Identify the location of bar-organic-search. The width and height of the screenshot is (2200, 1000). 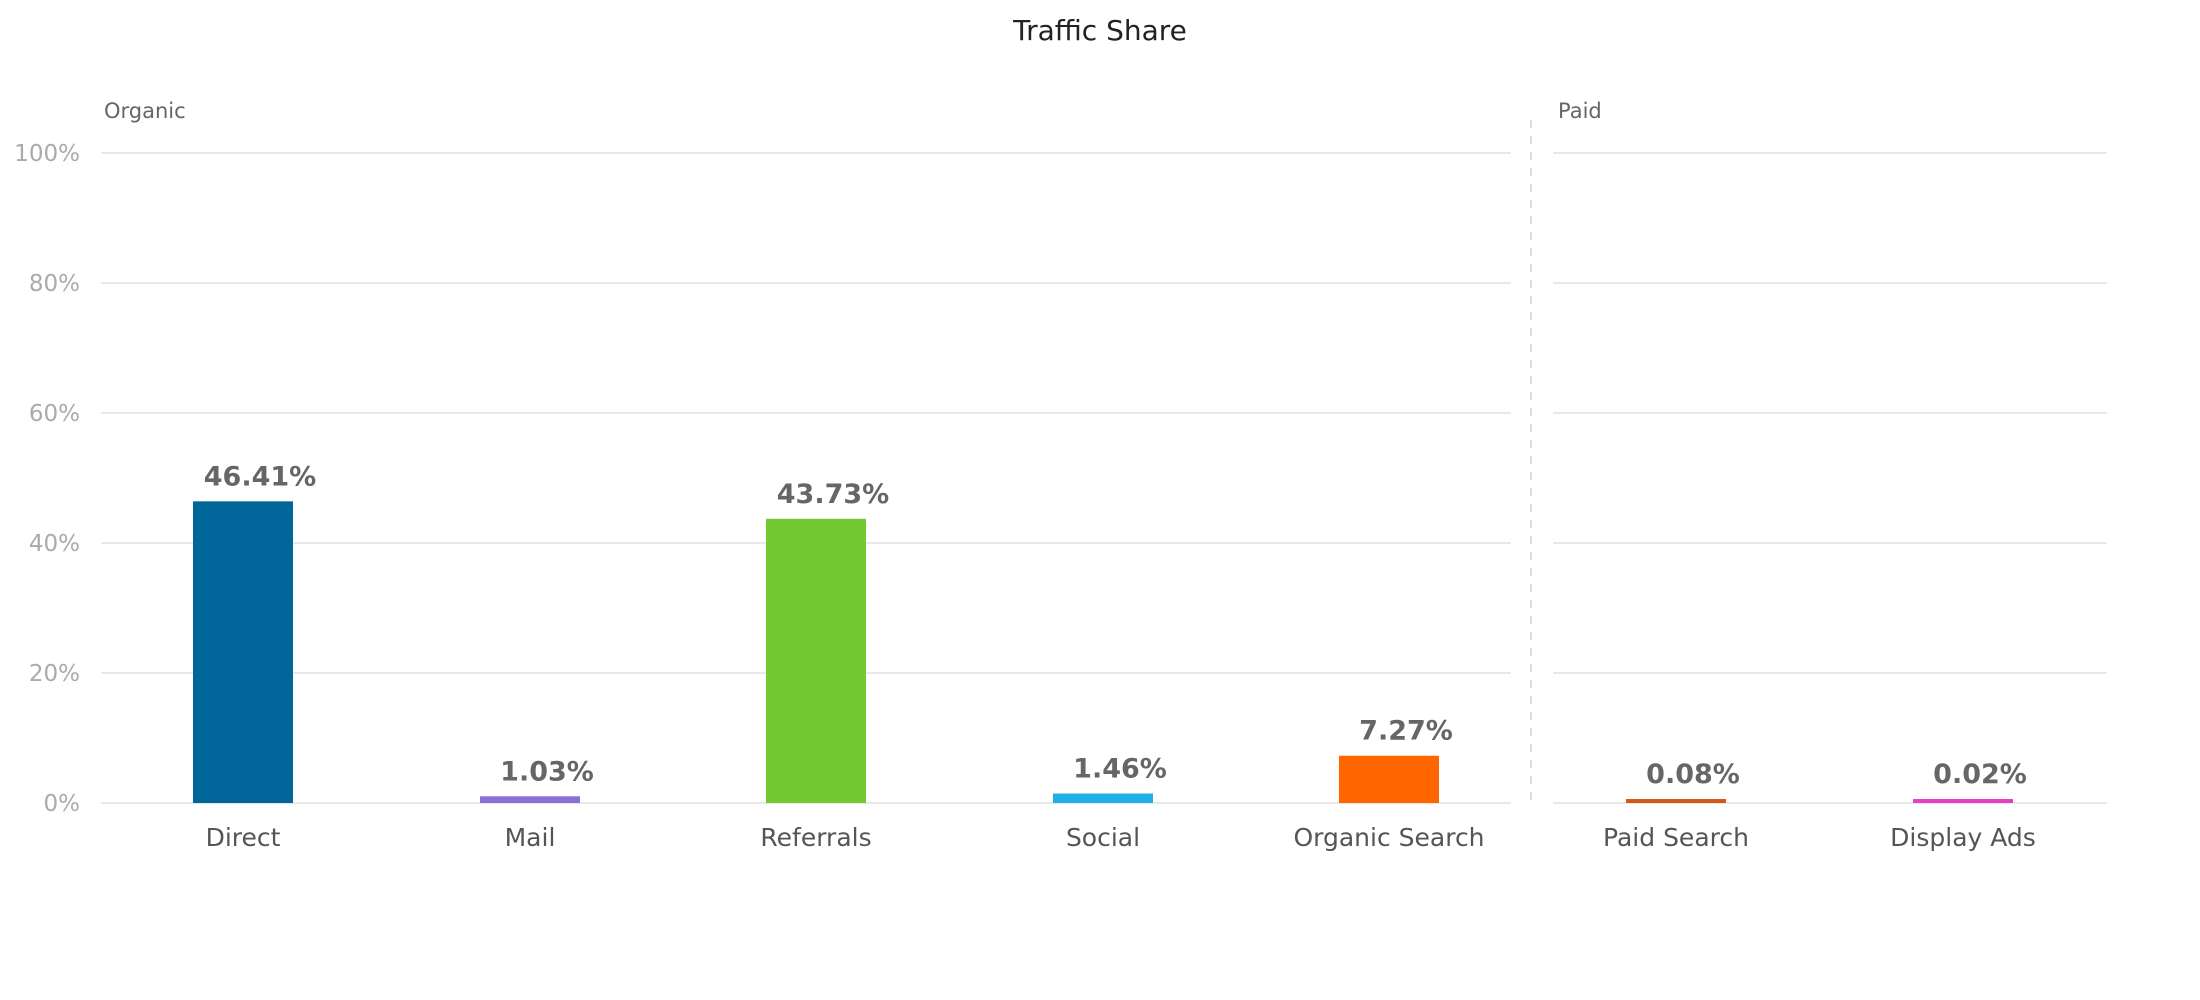
(1389, 779).